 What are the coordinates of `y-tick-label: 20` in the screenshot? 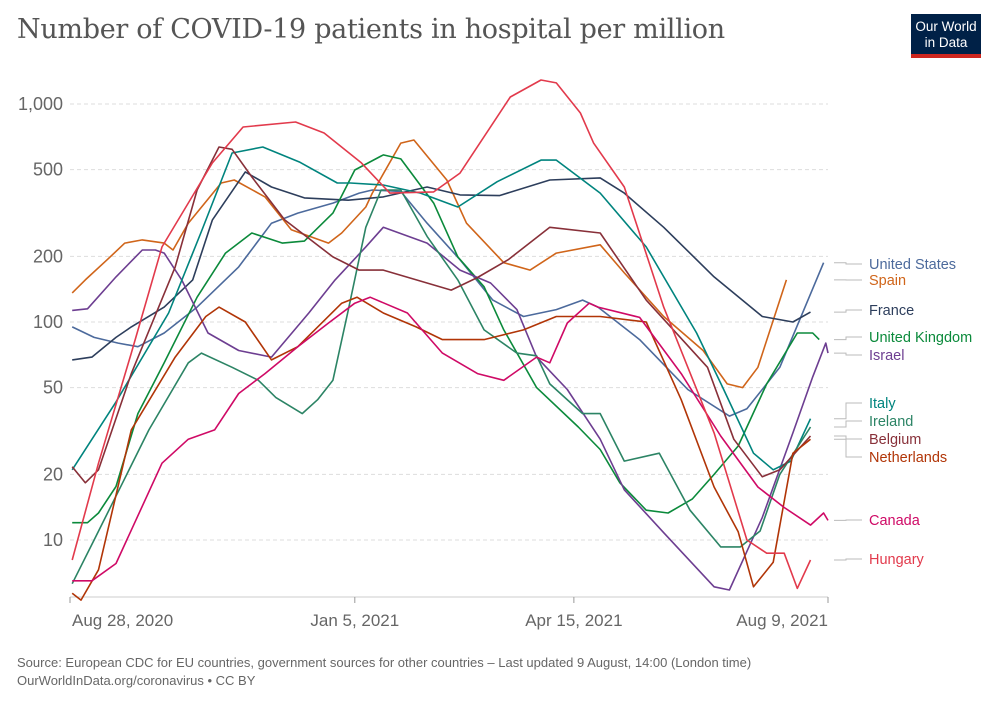 It's located at (53, 474).